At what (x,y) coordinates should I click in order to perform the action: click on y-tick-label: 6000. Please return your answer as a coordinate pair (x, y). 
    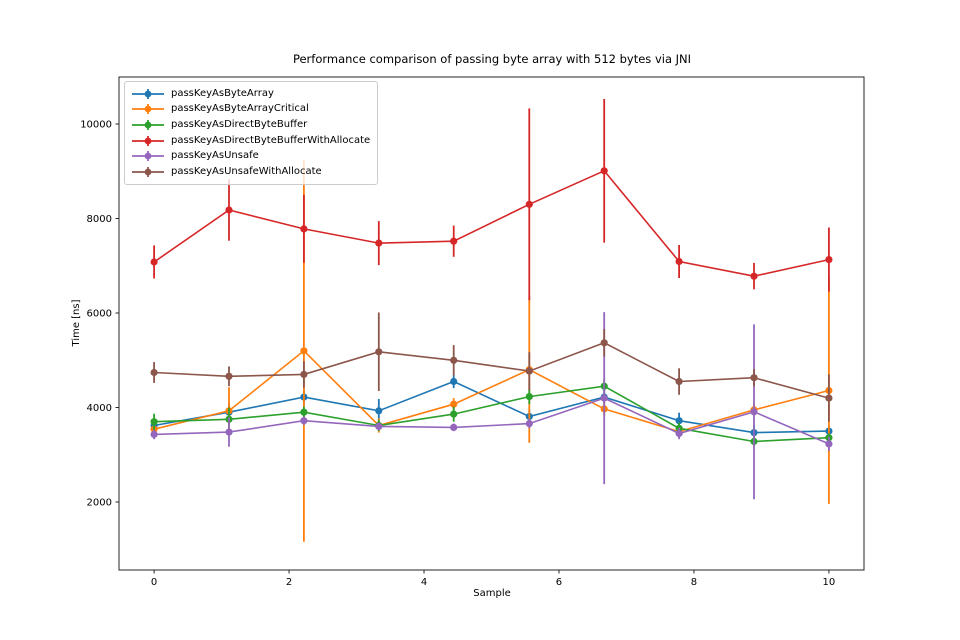
    Looking at the image, I should click on (99, 314).